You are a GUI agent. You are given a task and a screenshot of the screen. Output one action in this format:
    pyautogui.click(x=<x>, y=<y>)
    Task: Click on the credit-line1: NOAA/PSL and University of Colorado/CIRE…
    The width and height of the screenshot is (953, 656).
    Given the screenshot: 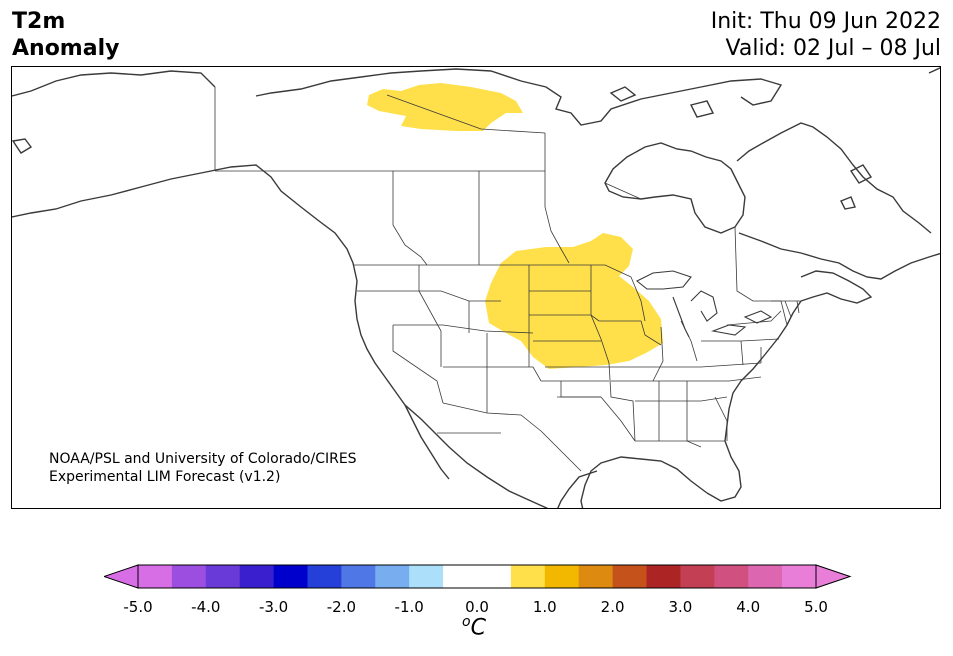 What is the action you would take?
    pyautogui.click(x=203, y=459)
    